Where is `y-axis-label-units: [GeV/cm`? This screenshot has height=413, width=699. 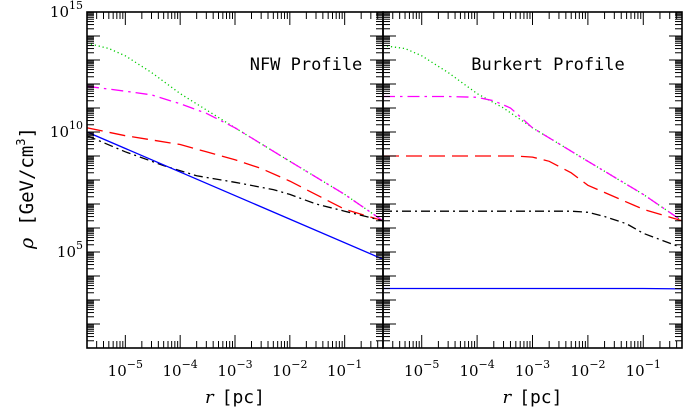
y-axis-label-units: [GeV/cm is located at coordinates (27, 186).